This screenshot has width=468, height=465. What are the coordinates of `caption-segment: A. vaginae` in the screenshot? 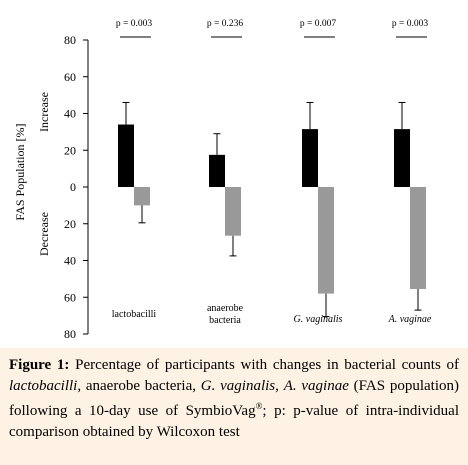 It's located at (316, 385).